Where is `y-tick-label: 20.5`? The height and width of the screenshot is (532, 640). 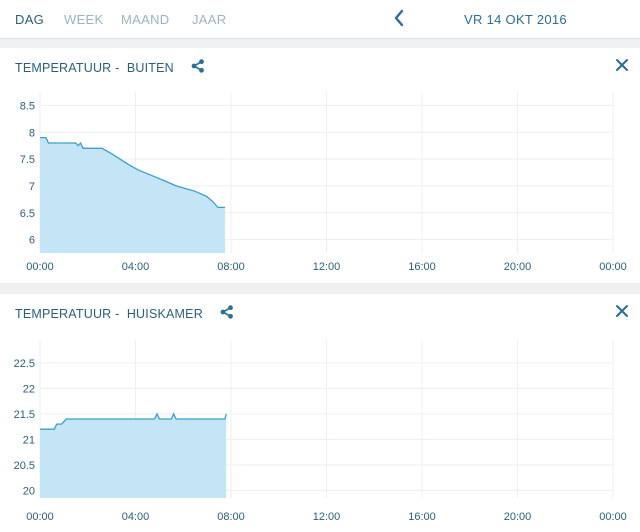 y-tick-label: 20.5 is located at coordinates (24, 466).